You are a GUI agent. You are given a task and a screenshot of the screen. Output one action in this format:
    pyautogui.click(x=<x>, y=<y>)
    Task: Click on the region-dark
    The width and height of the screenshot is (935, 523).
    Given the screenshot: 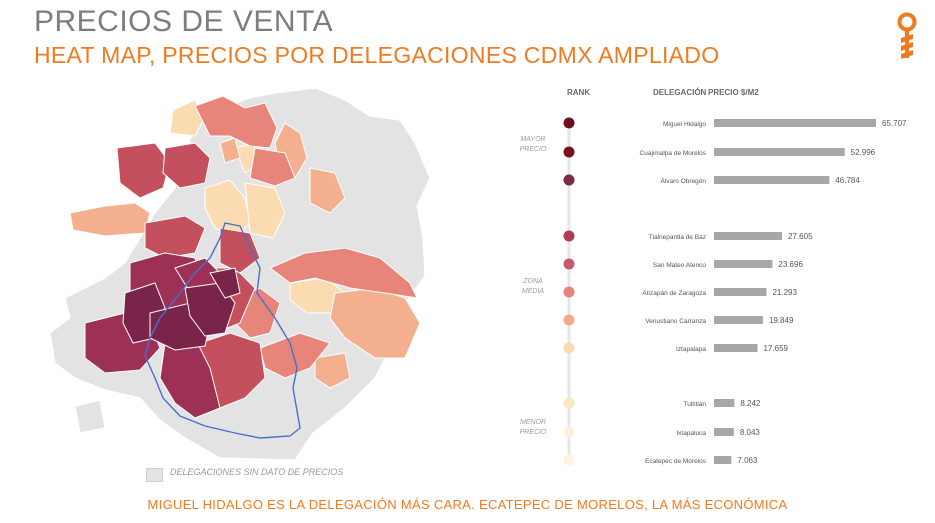 What is the action you would take?
    pyautogui.click(x=155, y=335)
    